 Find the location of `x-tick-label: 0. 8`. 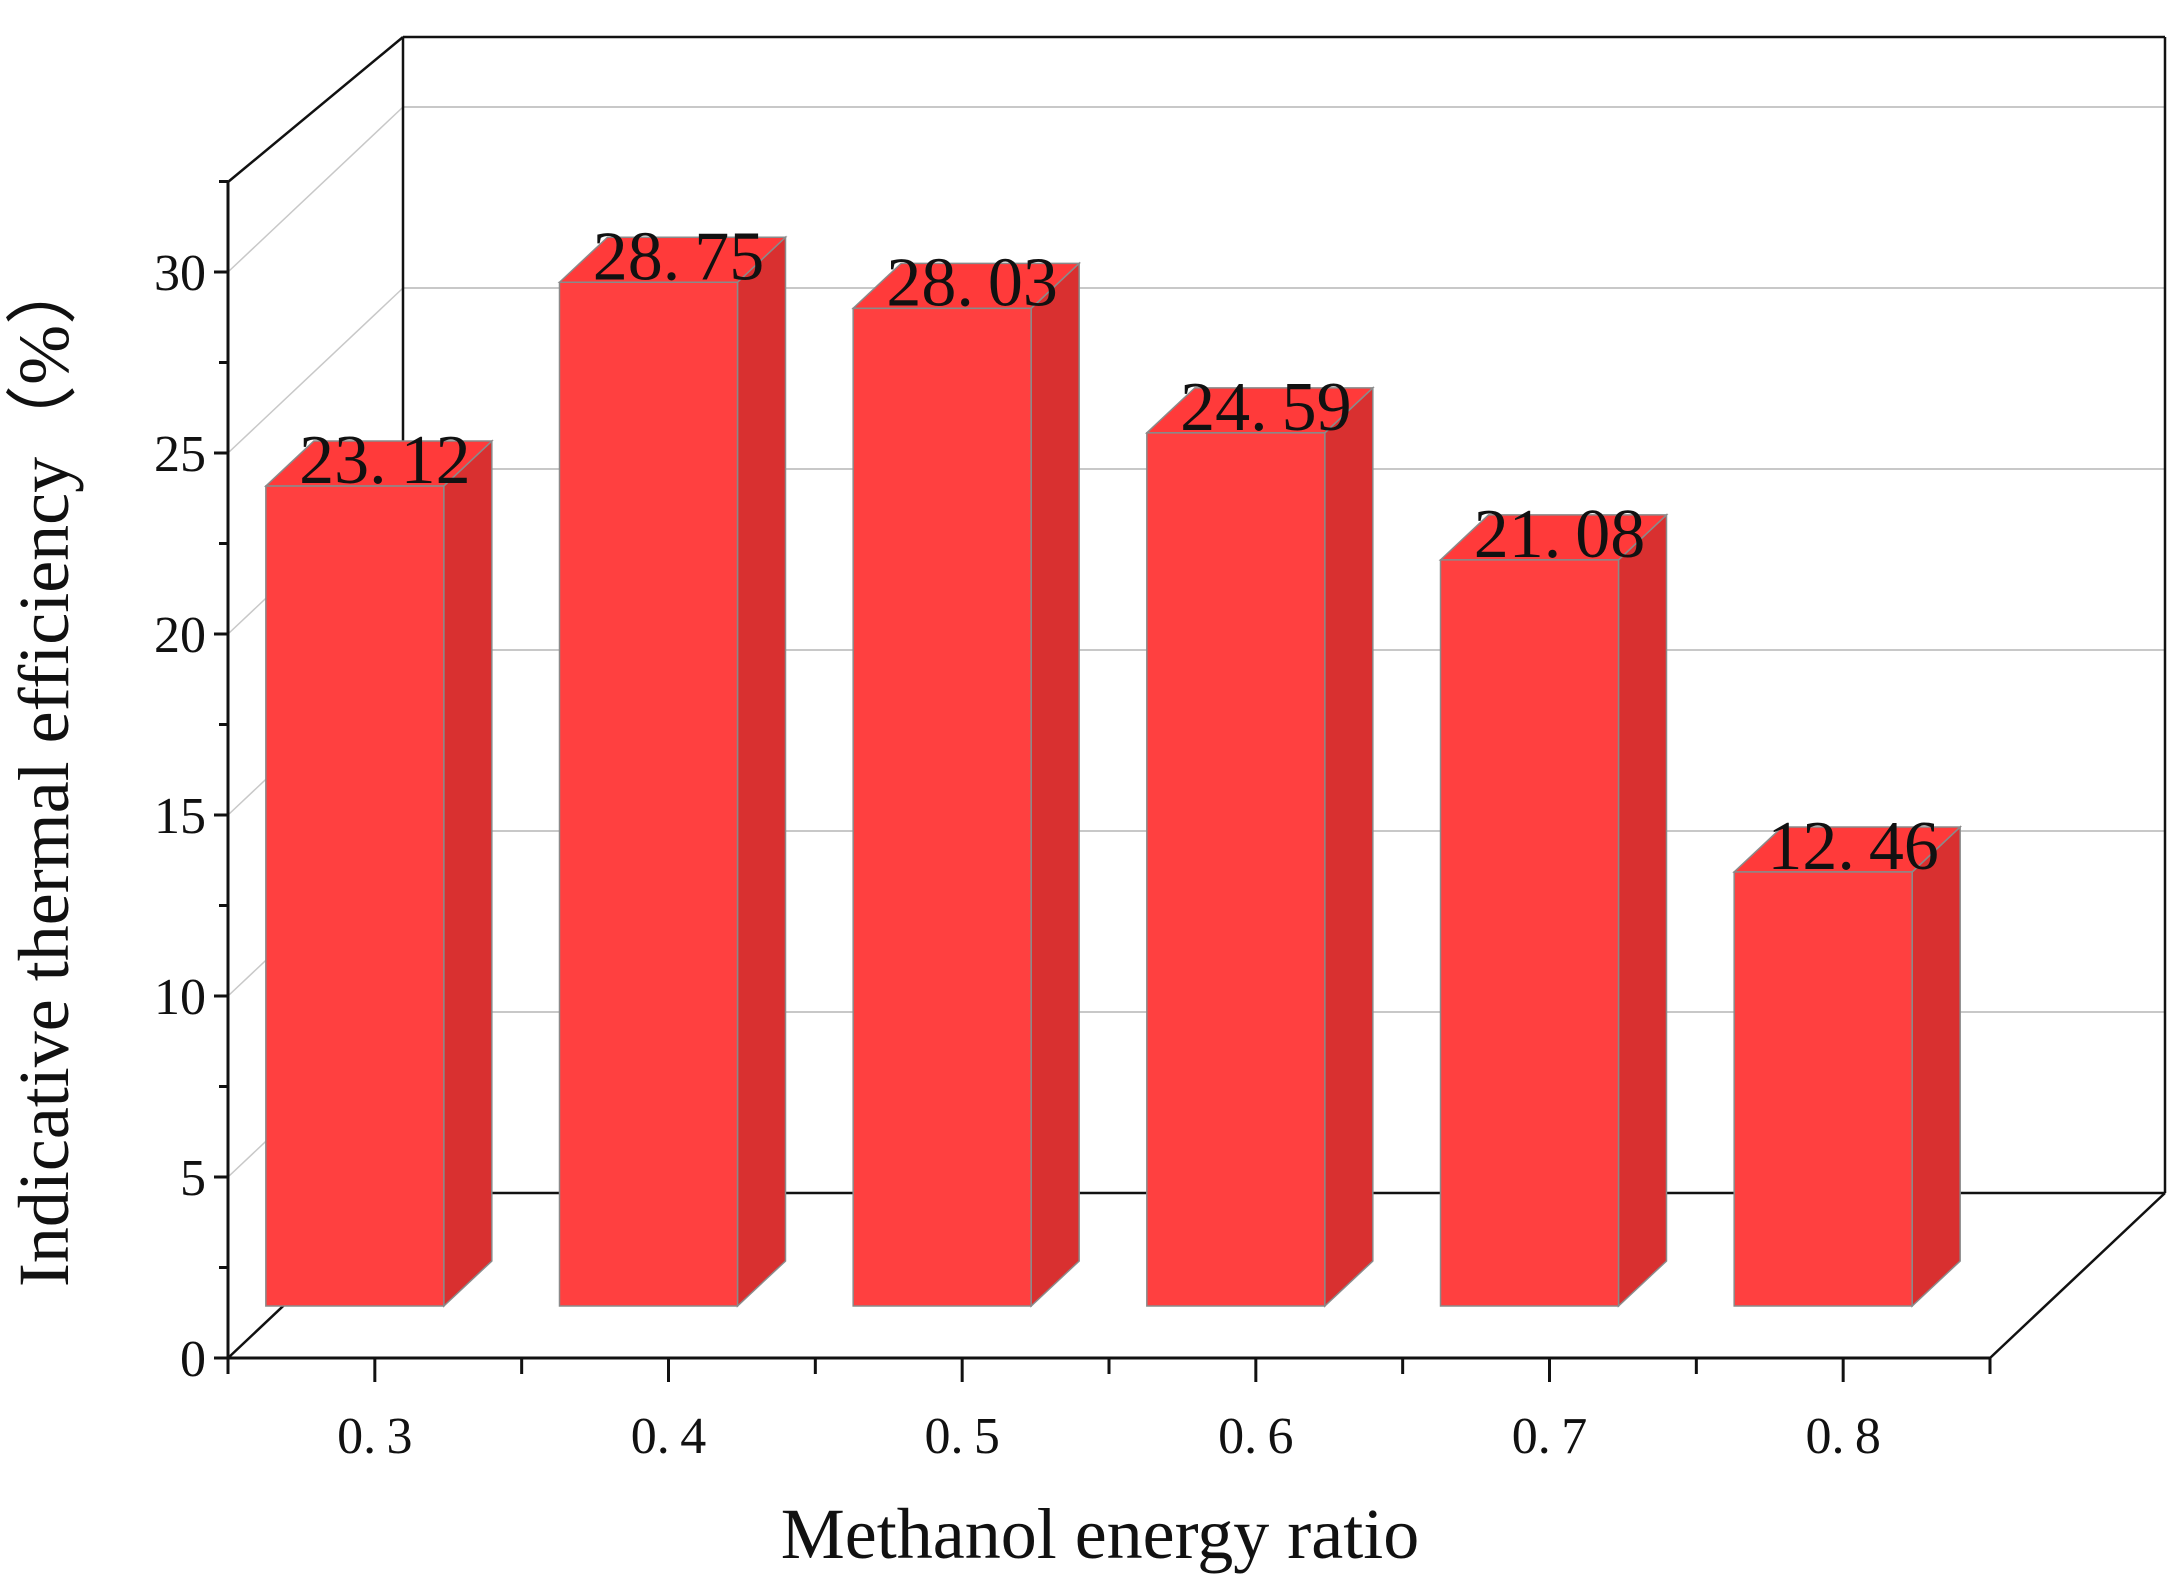

x-tick-label: 0. 8 is located at coordinates (1842, 1436).